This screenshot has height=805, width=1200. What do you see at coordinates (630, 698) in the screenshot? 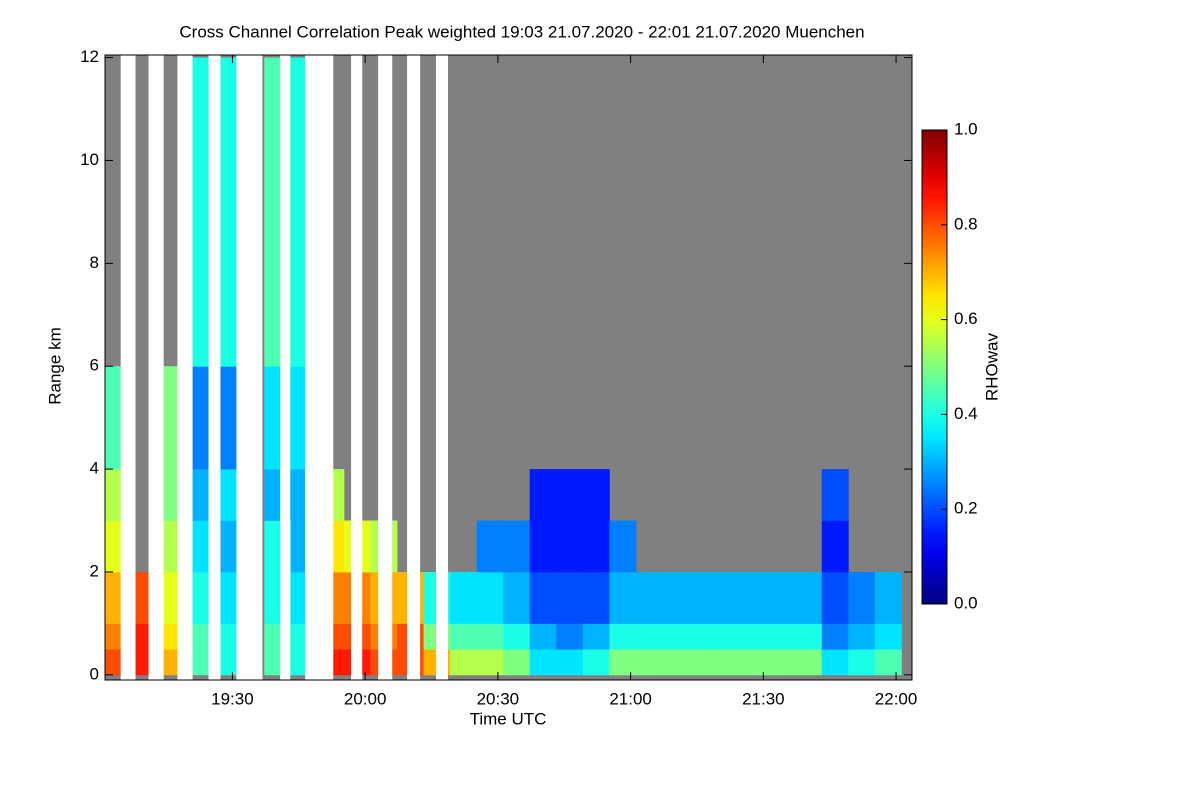
I see `x-tick-label: 21:00` at bounding box center [630, 698].